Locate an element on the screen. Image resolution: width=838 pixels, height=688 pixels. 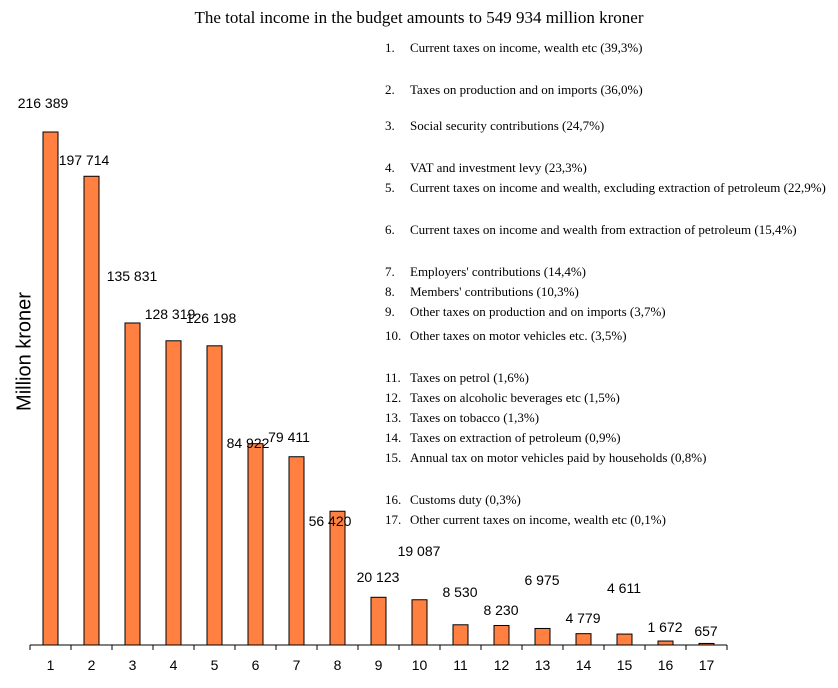
x-tick-label-17: 17 is located at coordinates (707, 665).